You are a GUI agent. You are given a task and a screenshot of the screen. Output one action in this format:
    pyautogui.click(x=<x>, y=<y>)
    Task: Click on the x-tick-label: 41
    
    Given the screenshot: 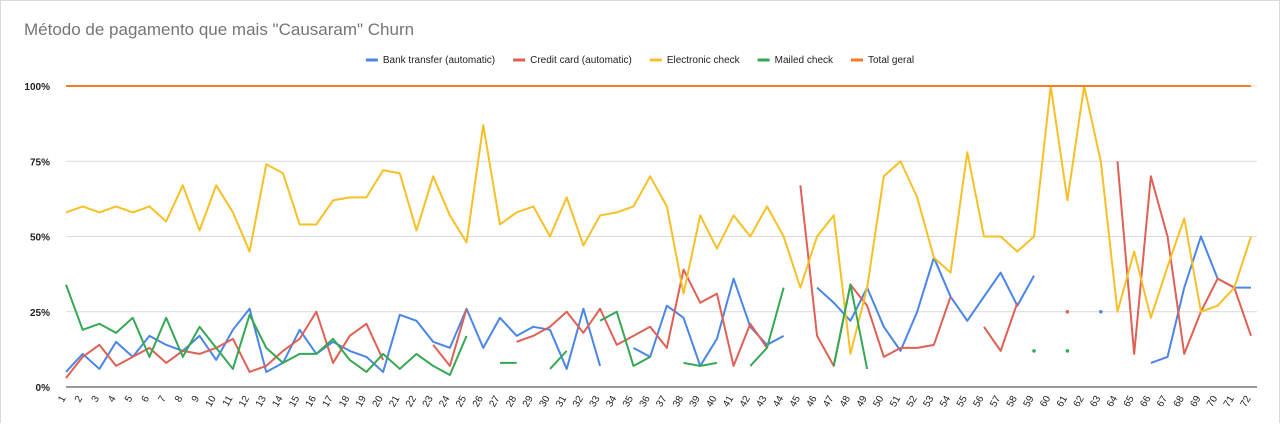 What is the action you would take?
    pyautogui.click(x=728, y=402)
    